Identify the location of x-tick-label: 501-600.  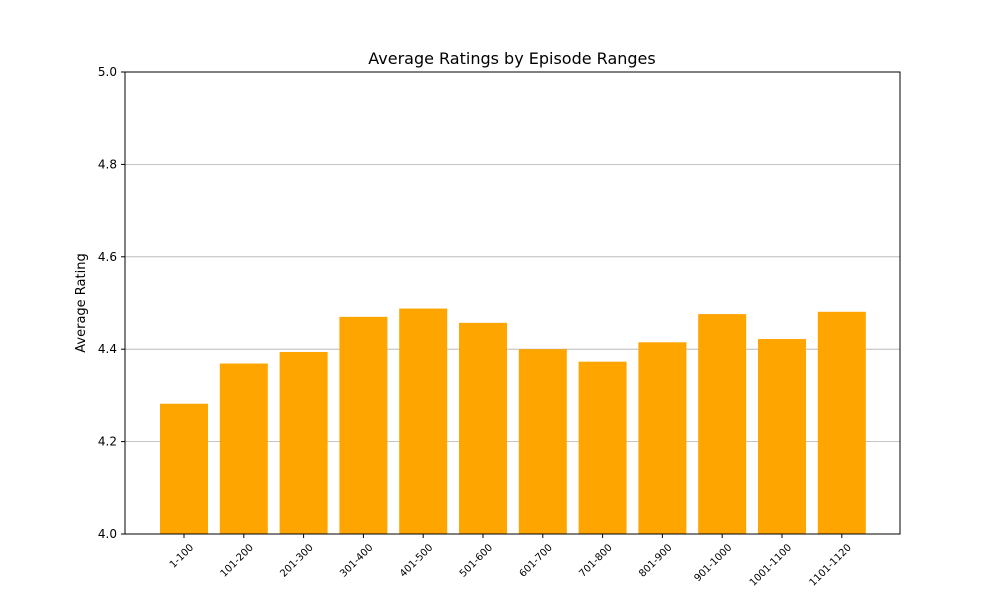
(476, 560).